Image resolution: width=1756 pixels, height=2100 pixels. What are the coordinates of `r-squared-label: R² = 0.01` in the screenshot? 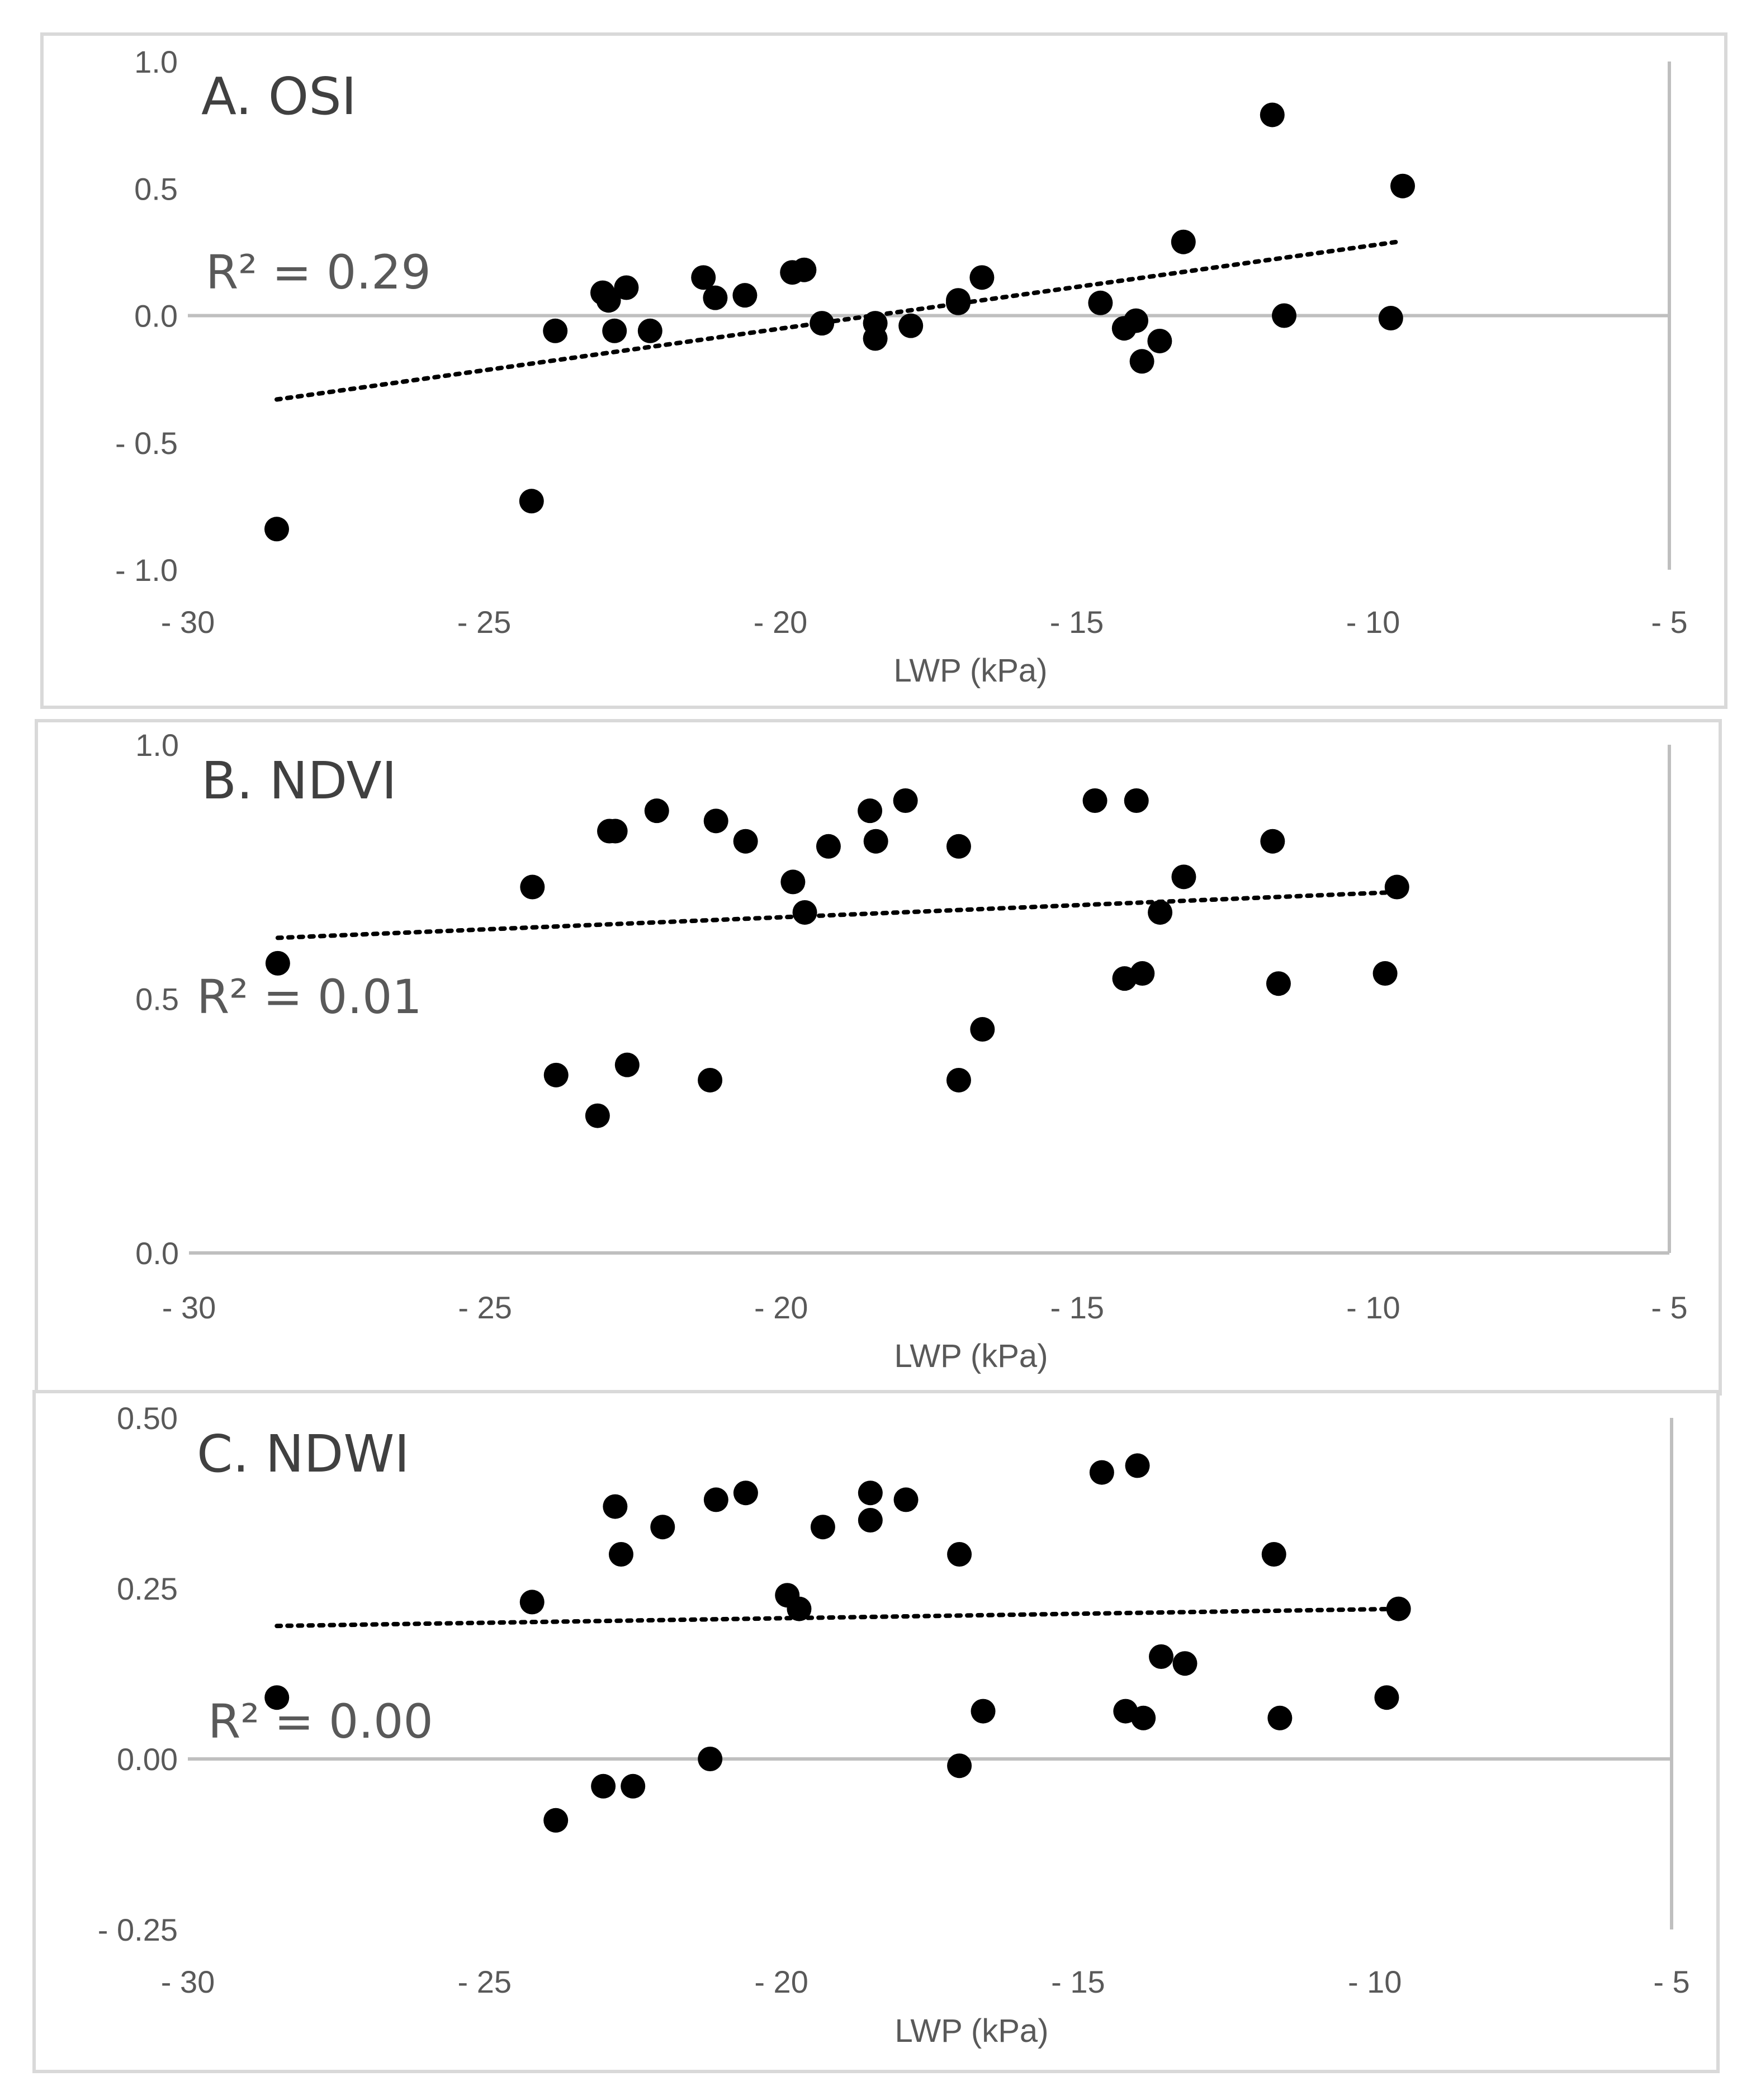 It's located at (309, 996).